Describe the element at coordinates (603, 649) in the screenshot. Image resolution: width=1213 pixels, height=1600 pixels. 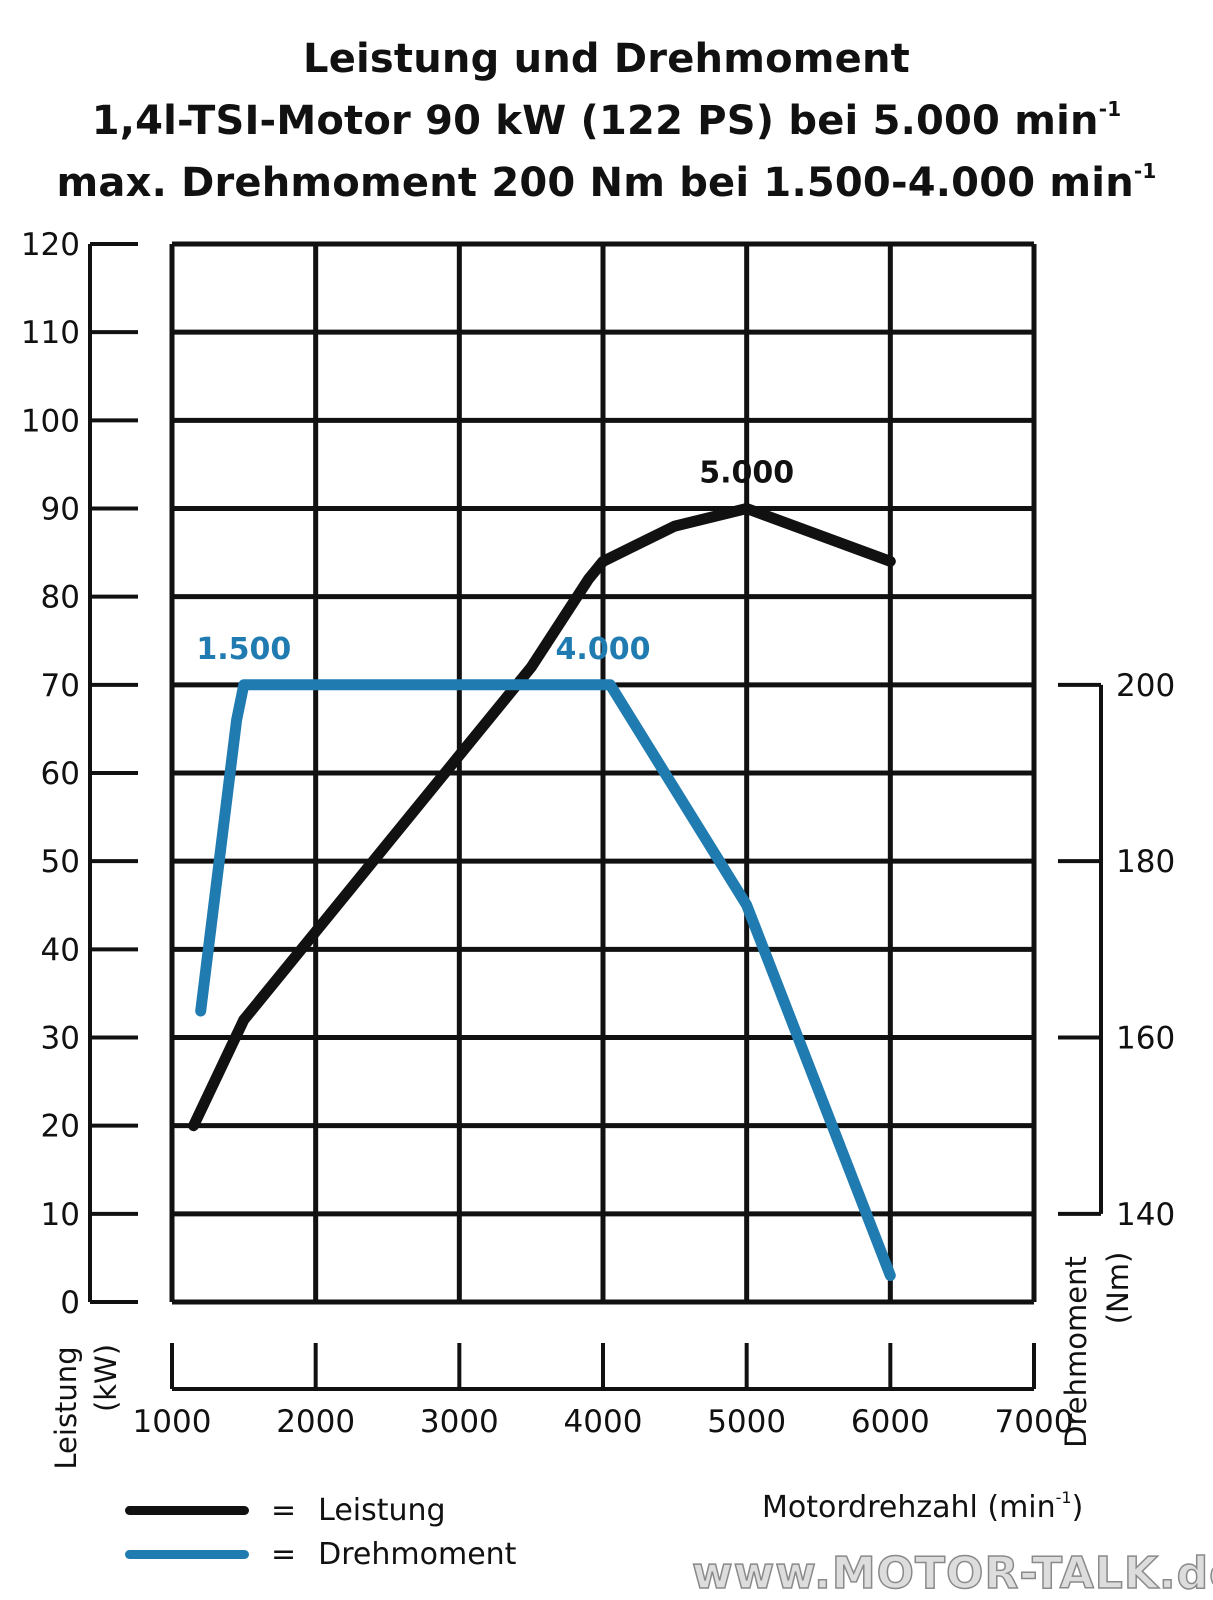
I see `annotation-label: 4.000` at that location.